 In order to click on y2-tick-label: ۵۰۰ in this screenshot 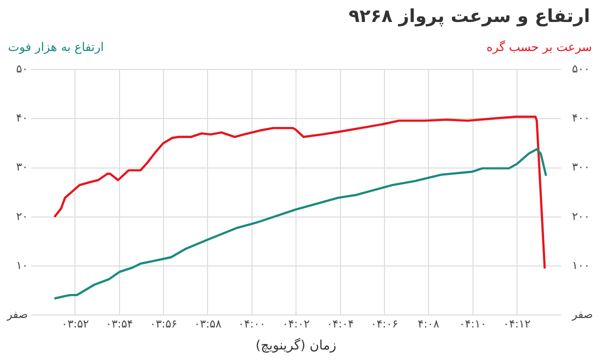, I will do `click(581, 69)`.